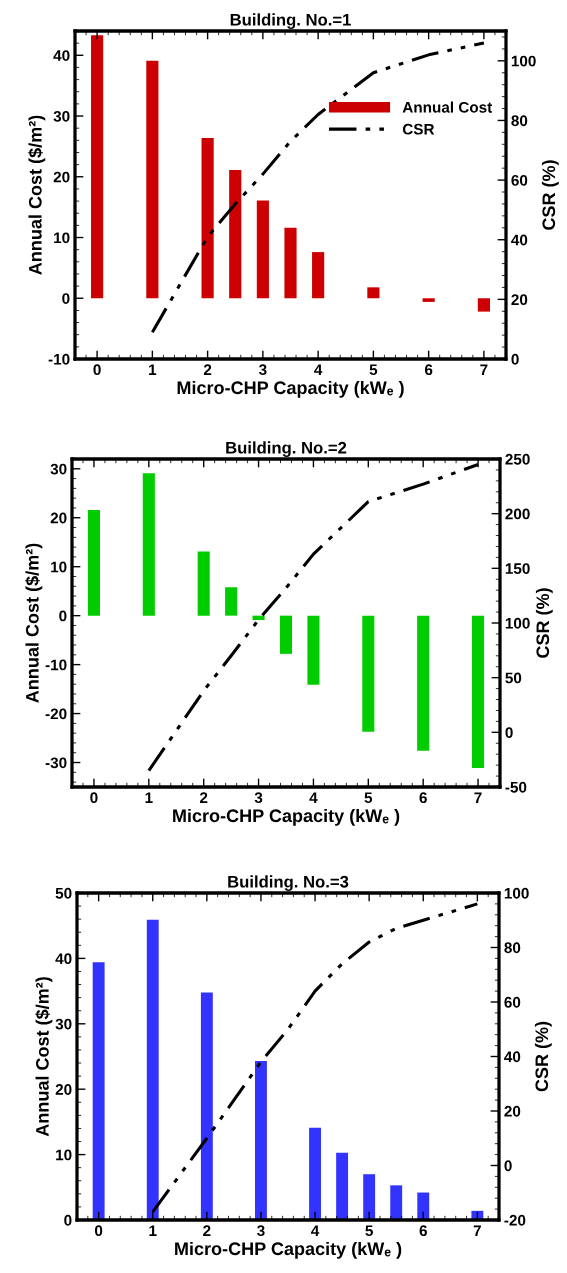 The image size is (567, 1273). What do you see at coordinates (288, 883) in the screenshot?
I see `chart-title: Building. No.=3` at bounding box center [288, 883].